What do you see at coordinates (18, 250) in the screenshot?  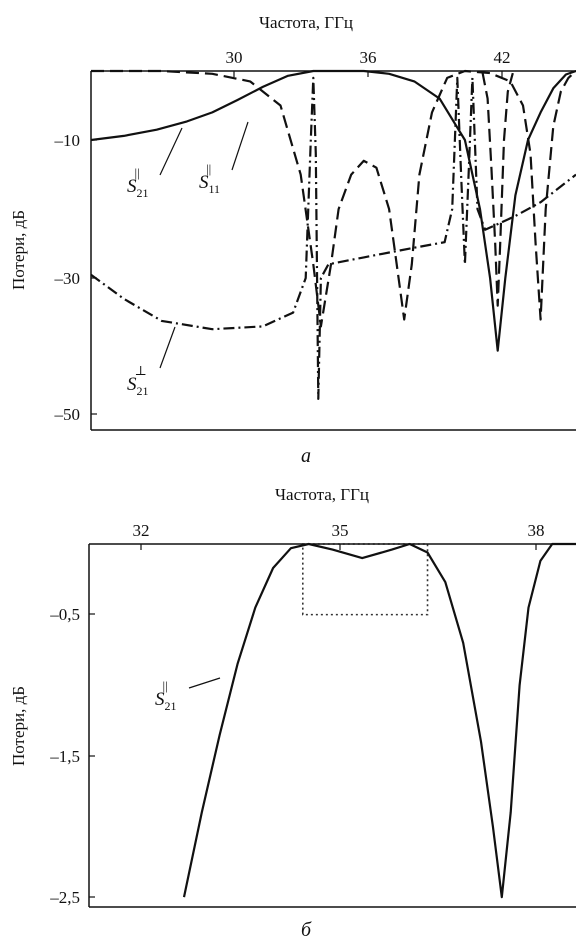 I see `chart-a-ylabel: Потери, дБ` at bounding box center [18, 250].